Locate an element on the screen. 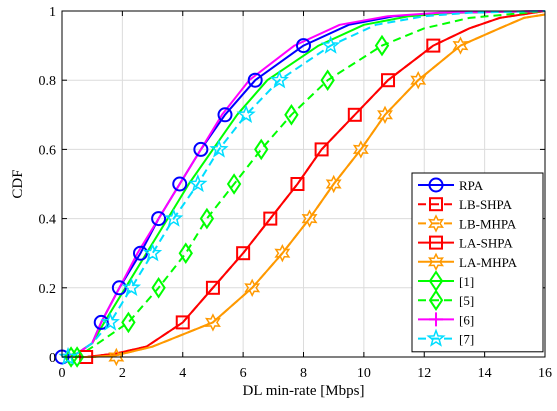  legend-marker-lamhpa is located at coordinates (436, 261).